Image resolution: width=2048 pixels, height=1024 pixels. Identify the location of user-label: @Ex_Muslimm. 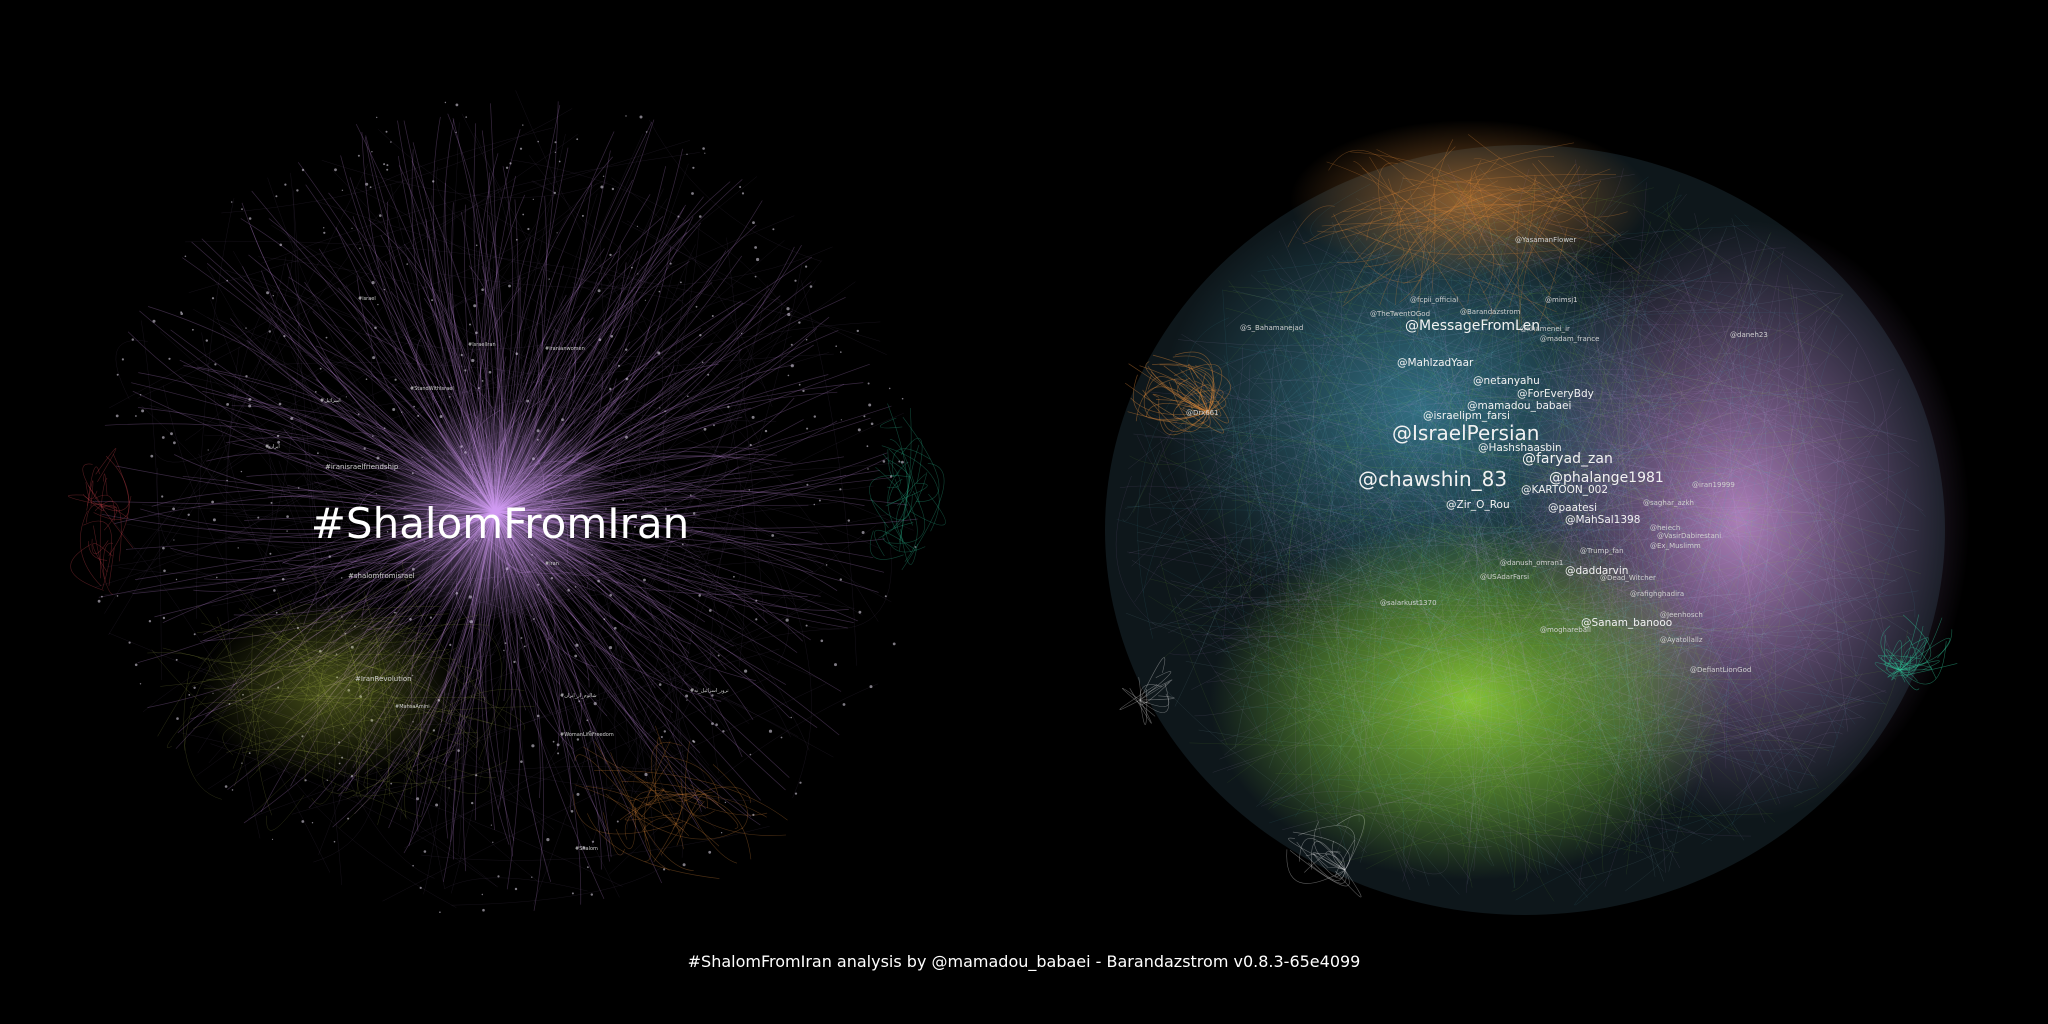
(1675, 546).